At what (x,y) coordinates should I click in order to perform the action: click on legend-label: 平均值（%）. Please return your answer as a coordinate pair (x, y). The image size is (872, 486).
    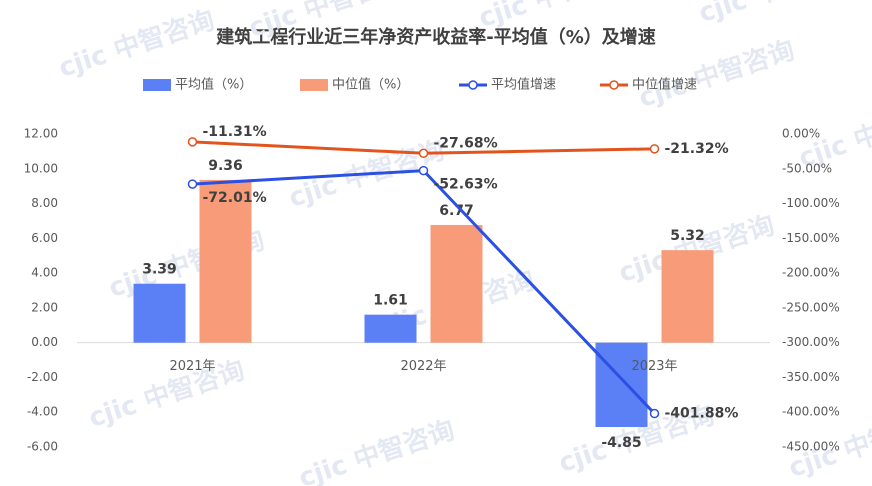
    Looking at the image, I should click on (213, 85).